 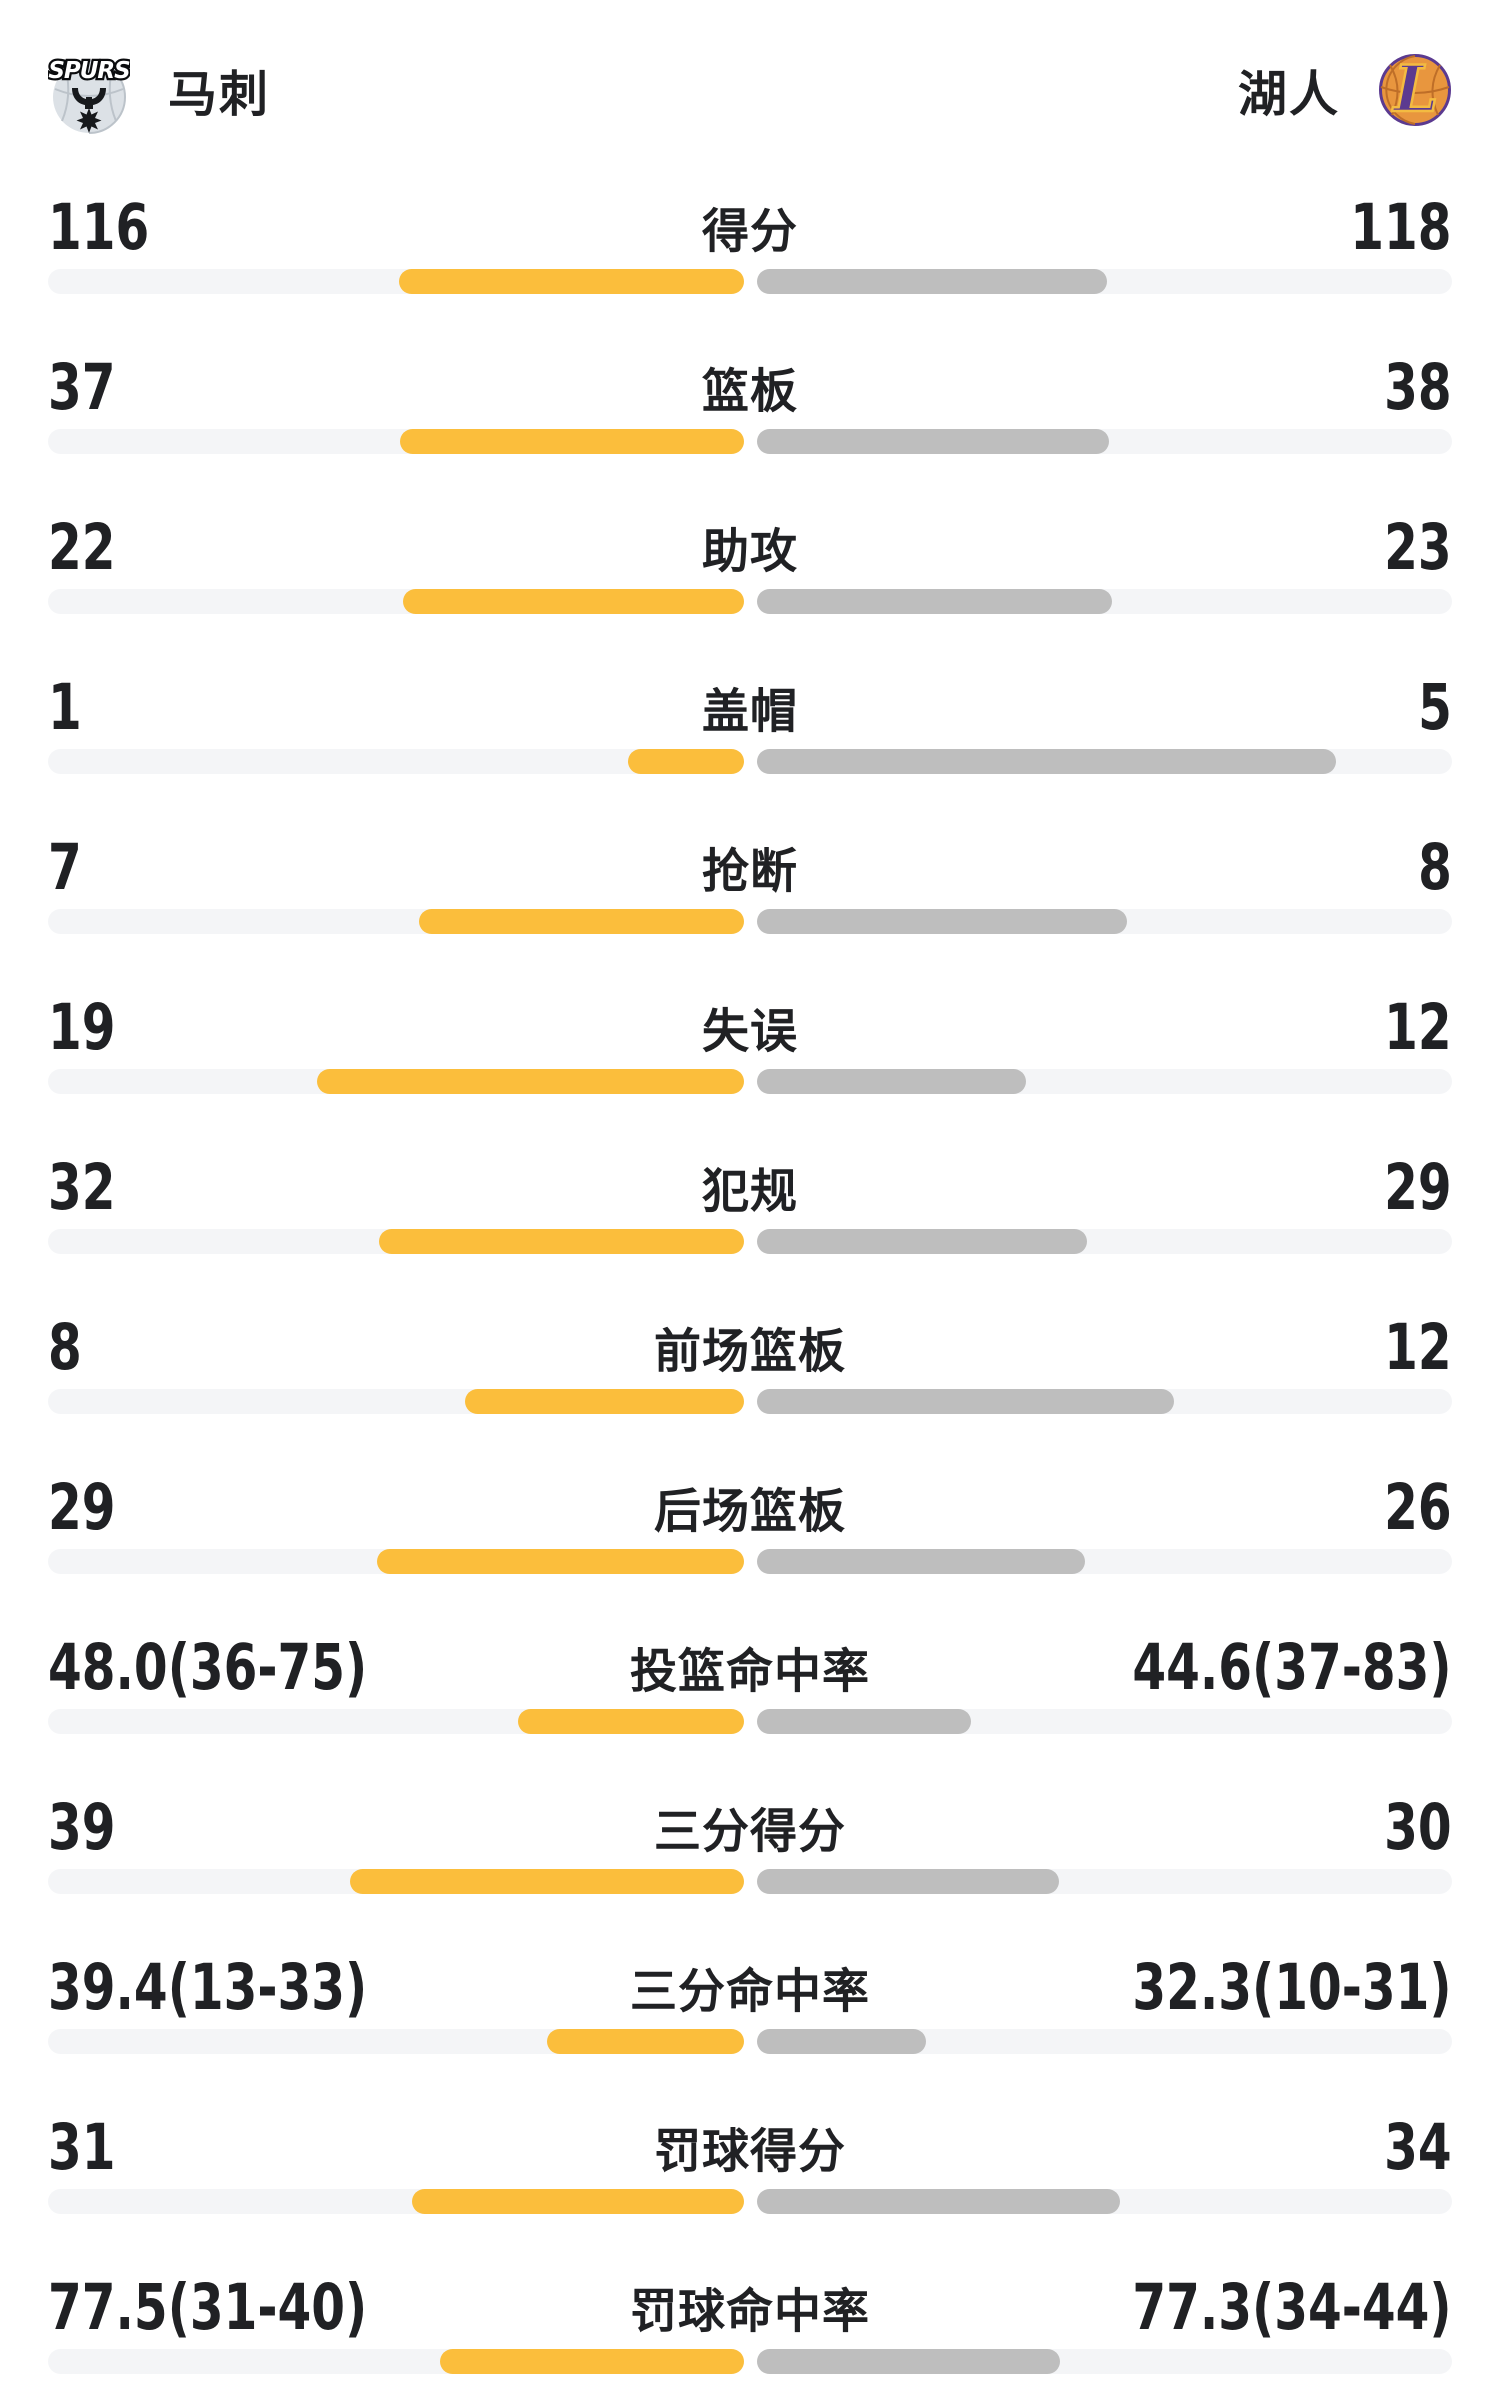 I want to click on svg-text: L, so click(x=1415, y=90).